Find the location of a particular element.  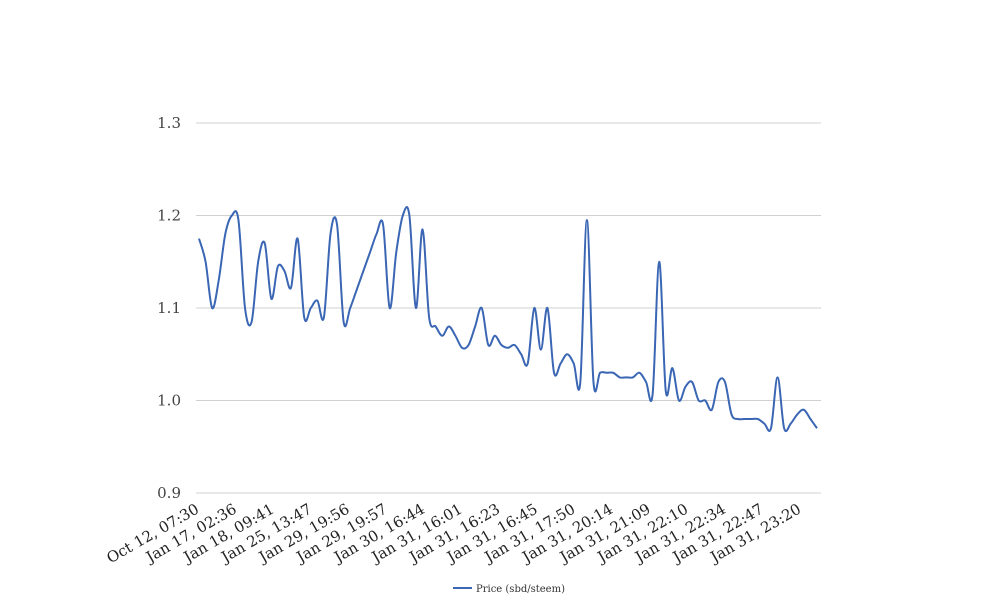

legend: Price (sbd/steem) is located at coordinates (509, 589).